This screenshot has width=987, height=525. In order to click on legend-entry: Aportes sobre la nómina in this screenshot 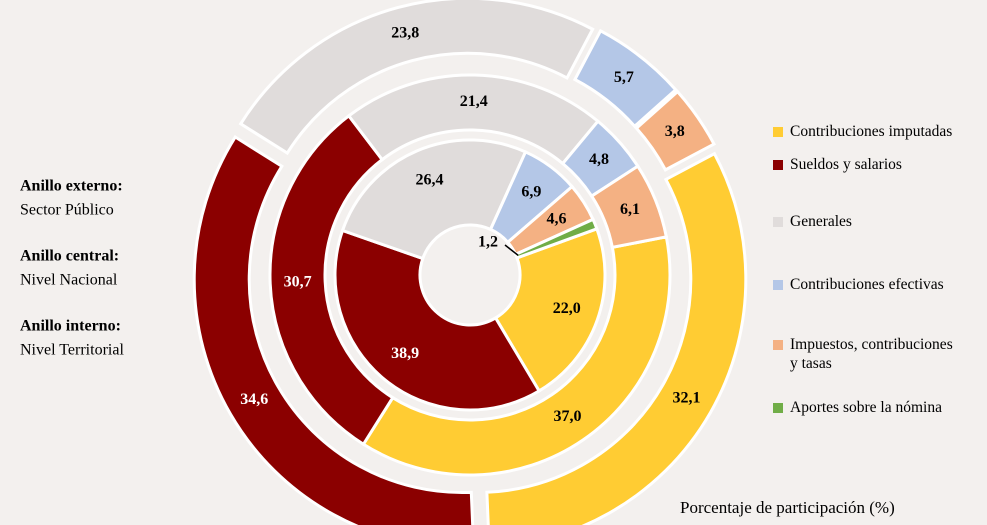, I will do `click(868, 407)`.